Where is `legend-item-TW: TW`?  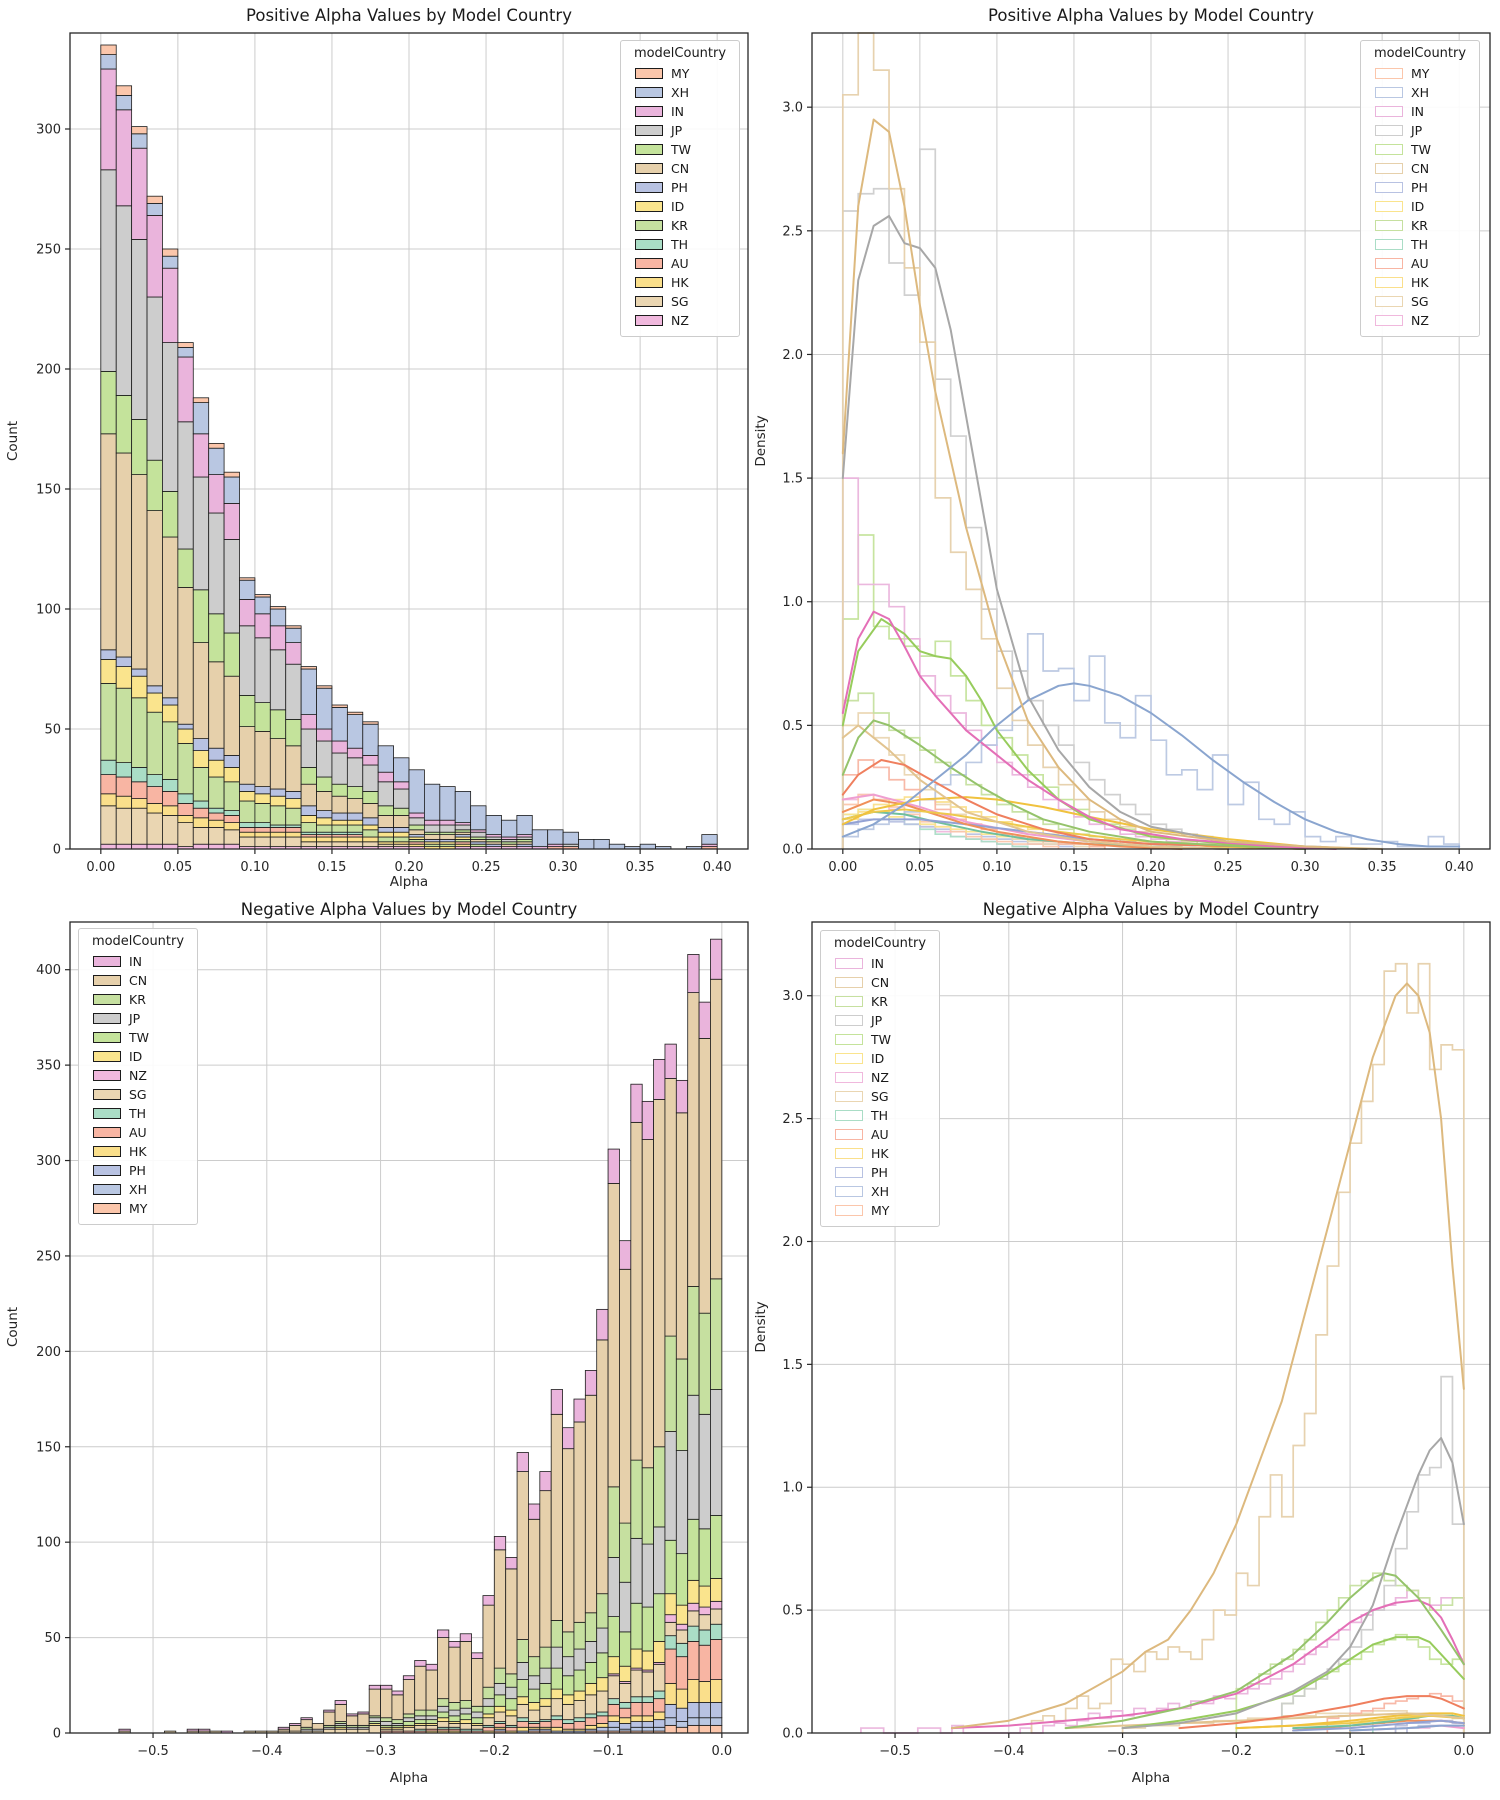 legend-item-TW: TW is located at coordinates (680, 149).